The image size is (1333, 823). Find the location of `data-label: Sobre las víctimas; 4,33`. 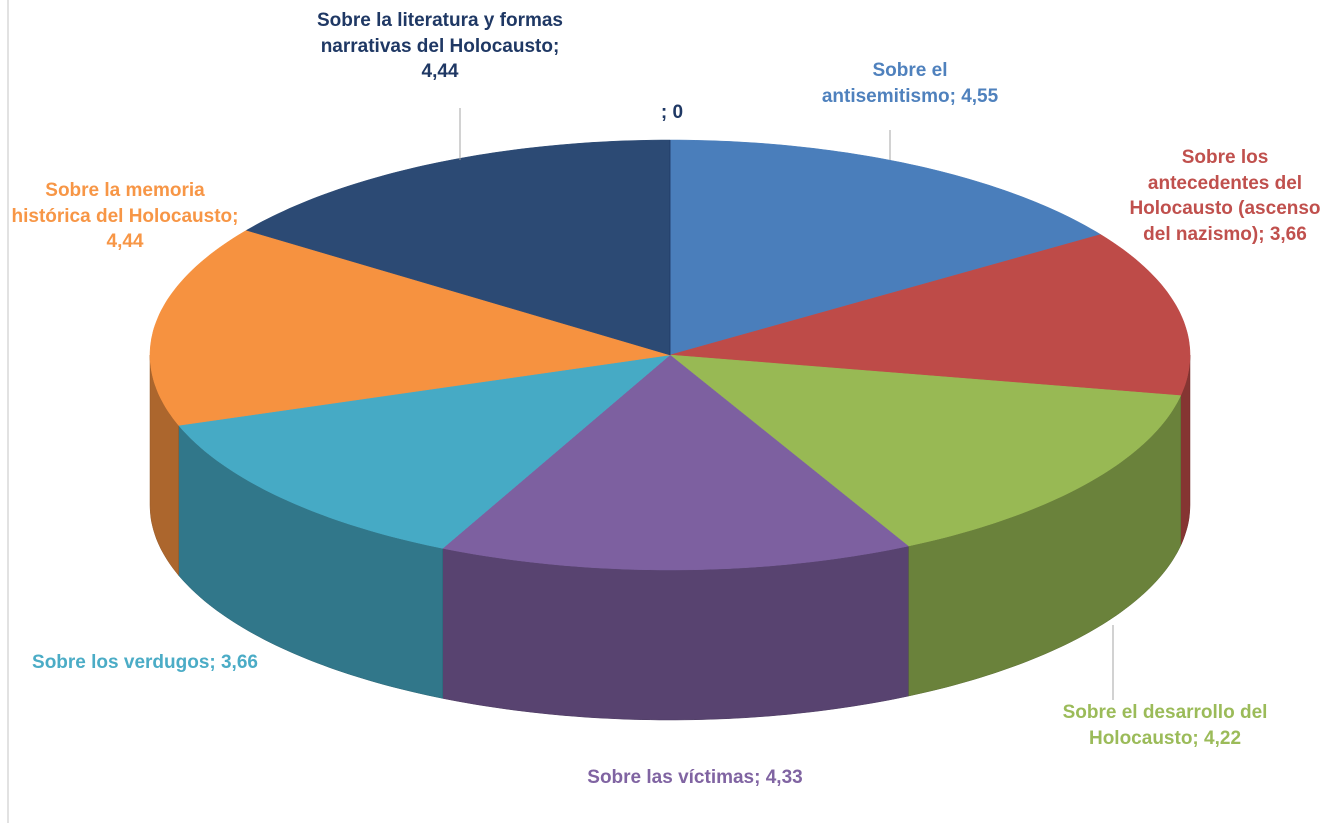

data-label: Sobre las víctimas; 4,33 is located at coordinates (695, 777).